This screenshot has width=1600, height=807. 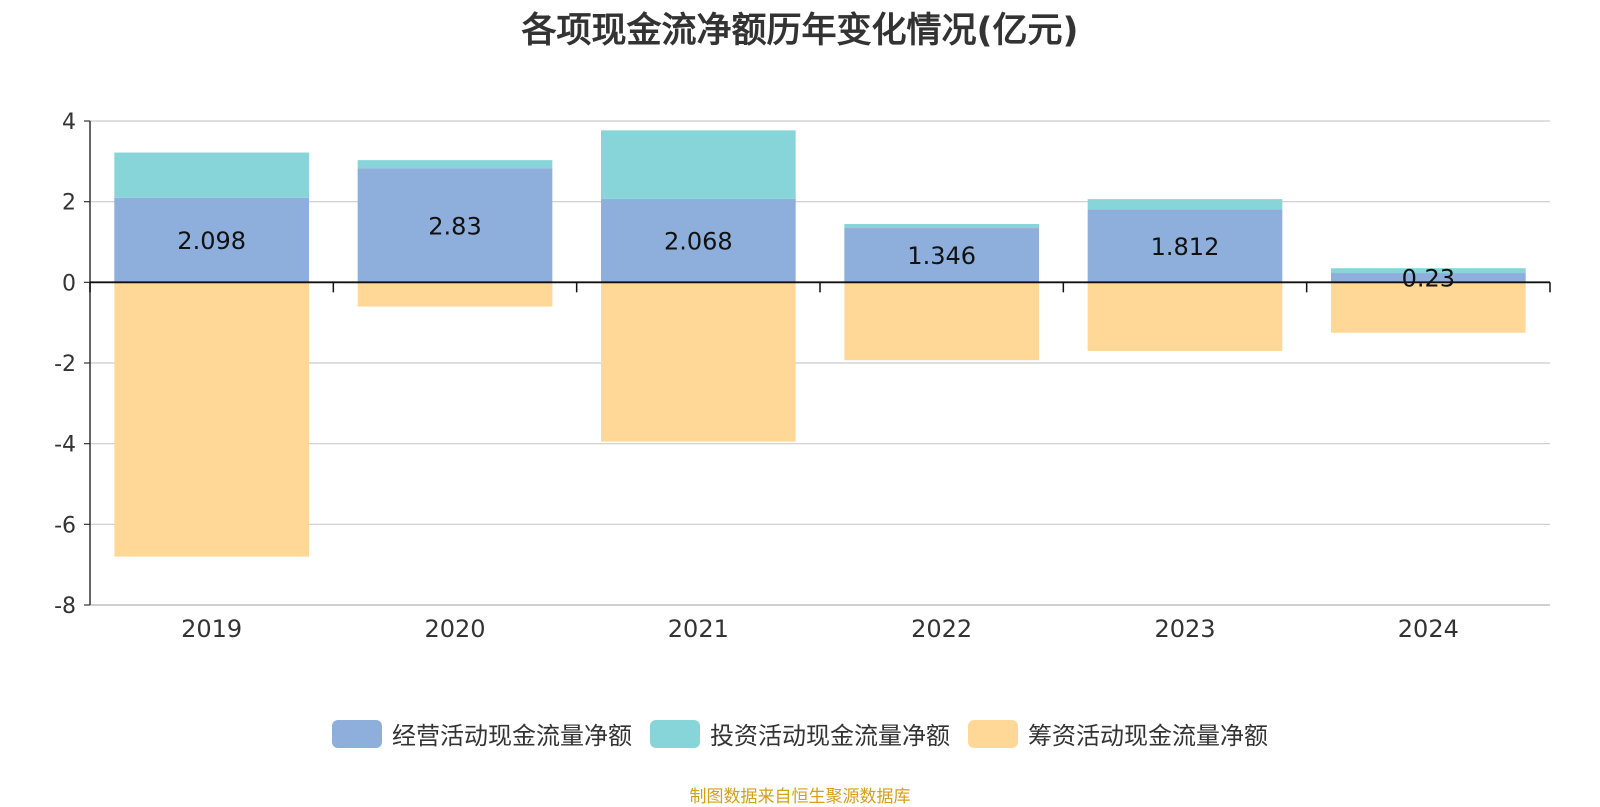 What do you see at coordinates (357, 733) in the screenshot?
I see `legend-swatch-operating` at bounding box center [357, 733].